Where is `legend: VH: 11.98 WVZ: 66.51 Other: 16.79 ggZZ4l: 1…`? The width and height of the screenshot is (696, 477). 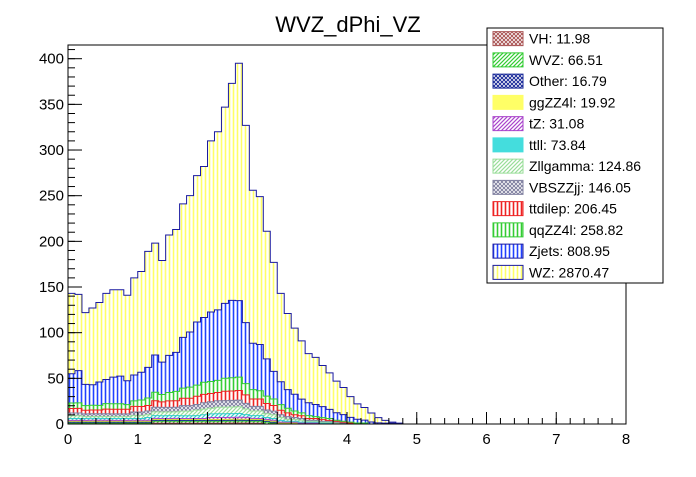 legend: VH: 11.98 WVZ: 66.51 Other: 16.79 ggZZ4l: 1… is located at coordinates (575, 155).